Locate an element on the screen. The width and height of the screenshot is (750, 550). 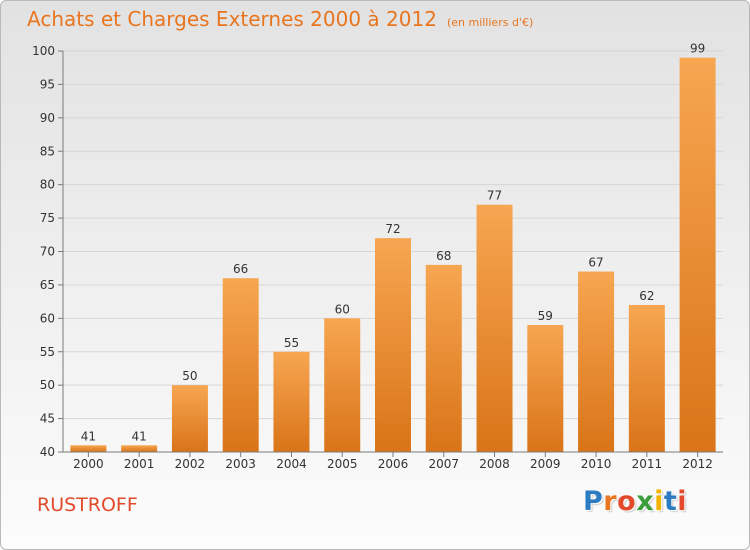
x-tick-label: 2011 is located at coordinates (647, 464).